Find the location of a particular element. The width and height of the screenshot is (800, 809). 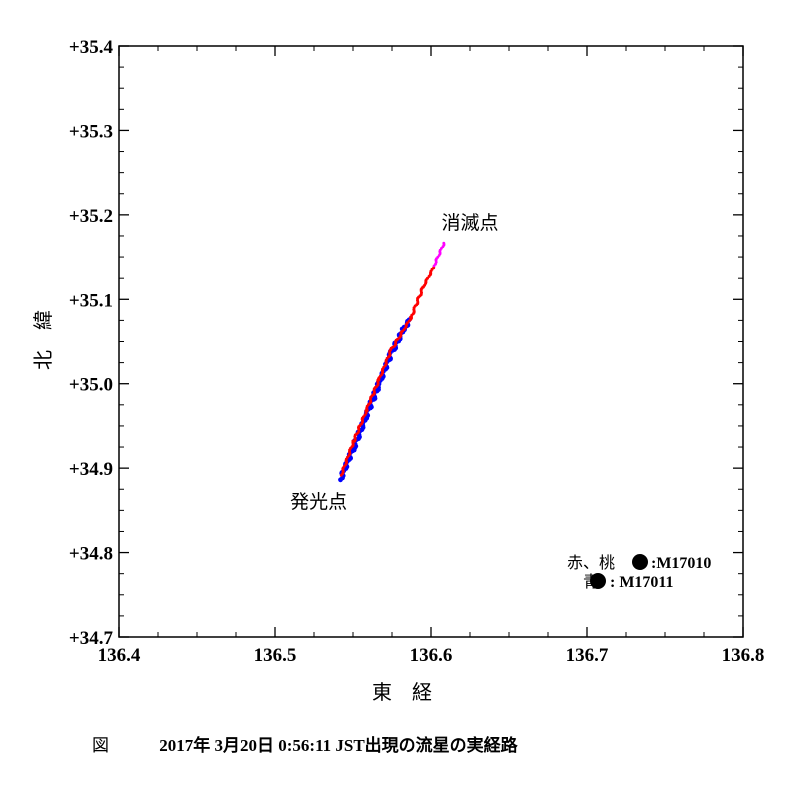

x-axis-title: 東 経 is located at coordinates (402, 692).